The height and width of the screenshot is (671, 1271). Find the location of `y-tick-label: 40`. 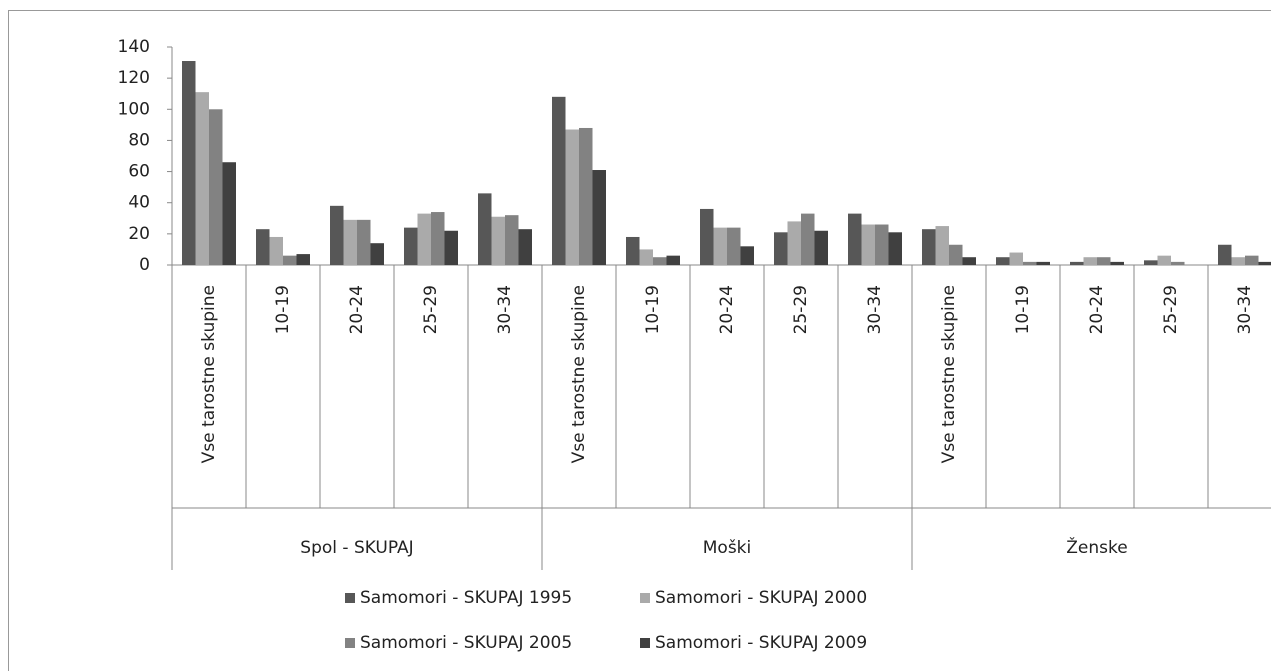

y-tick-label: 40 is located at coordinates (139, 203).